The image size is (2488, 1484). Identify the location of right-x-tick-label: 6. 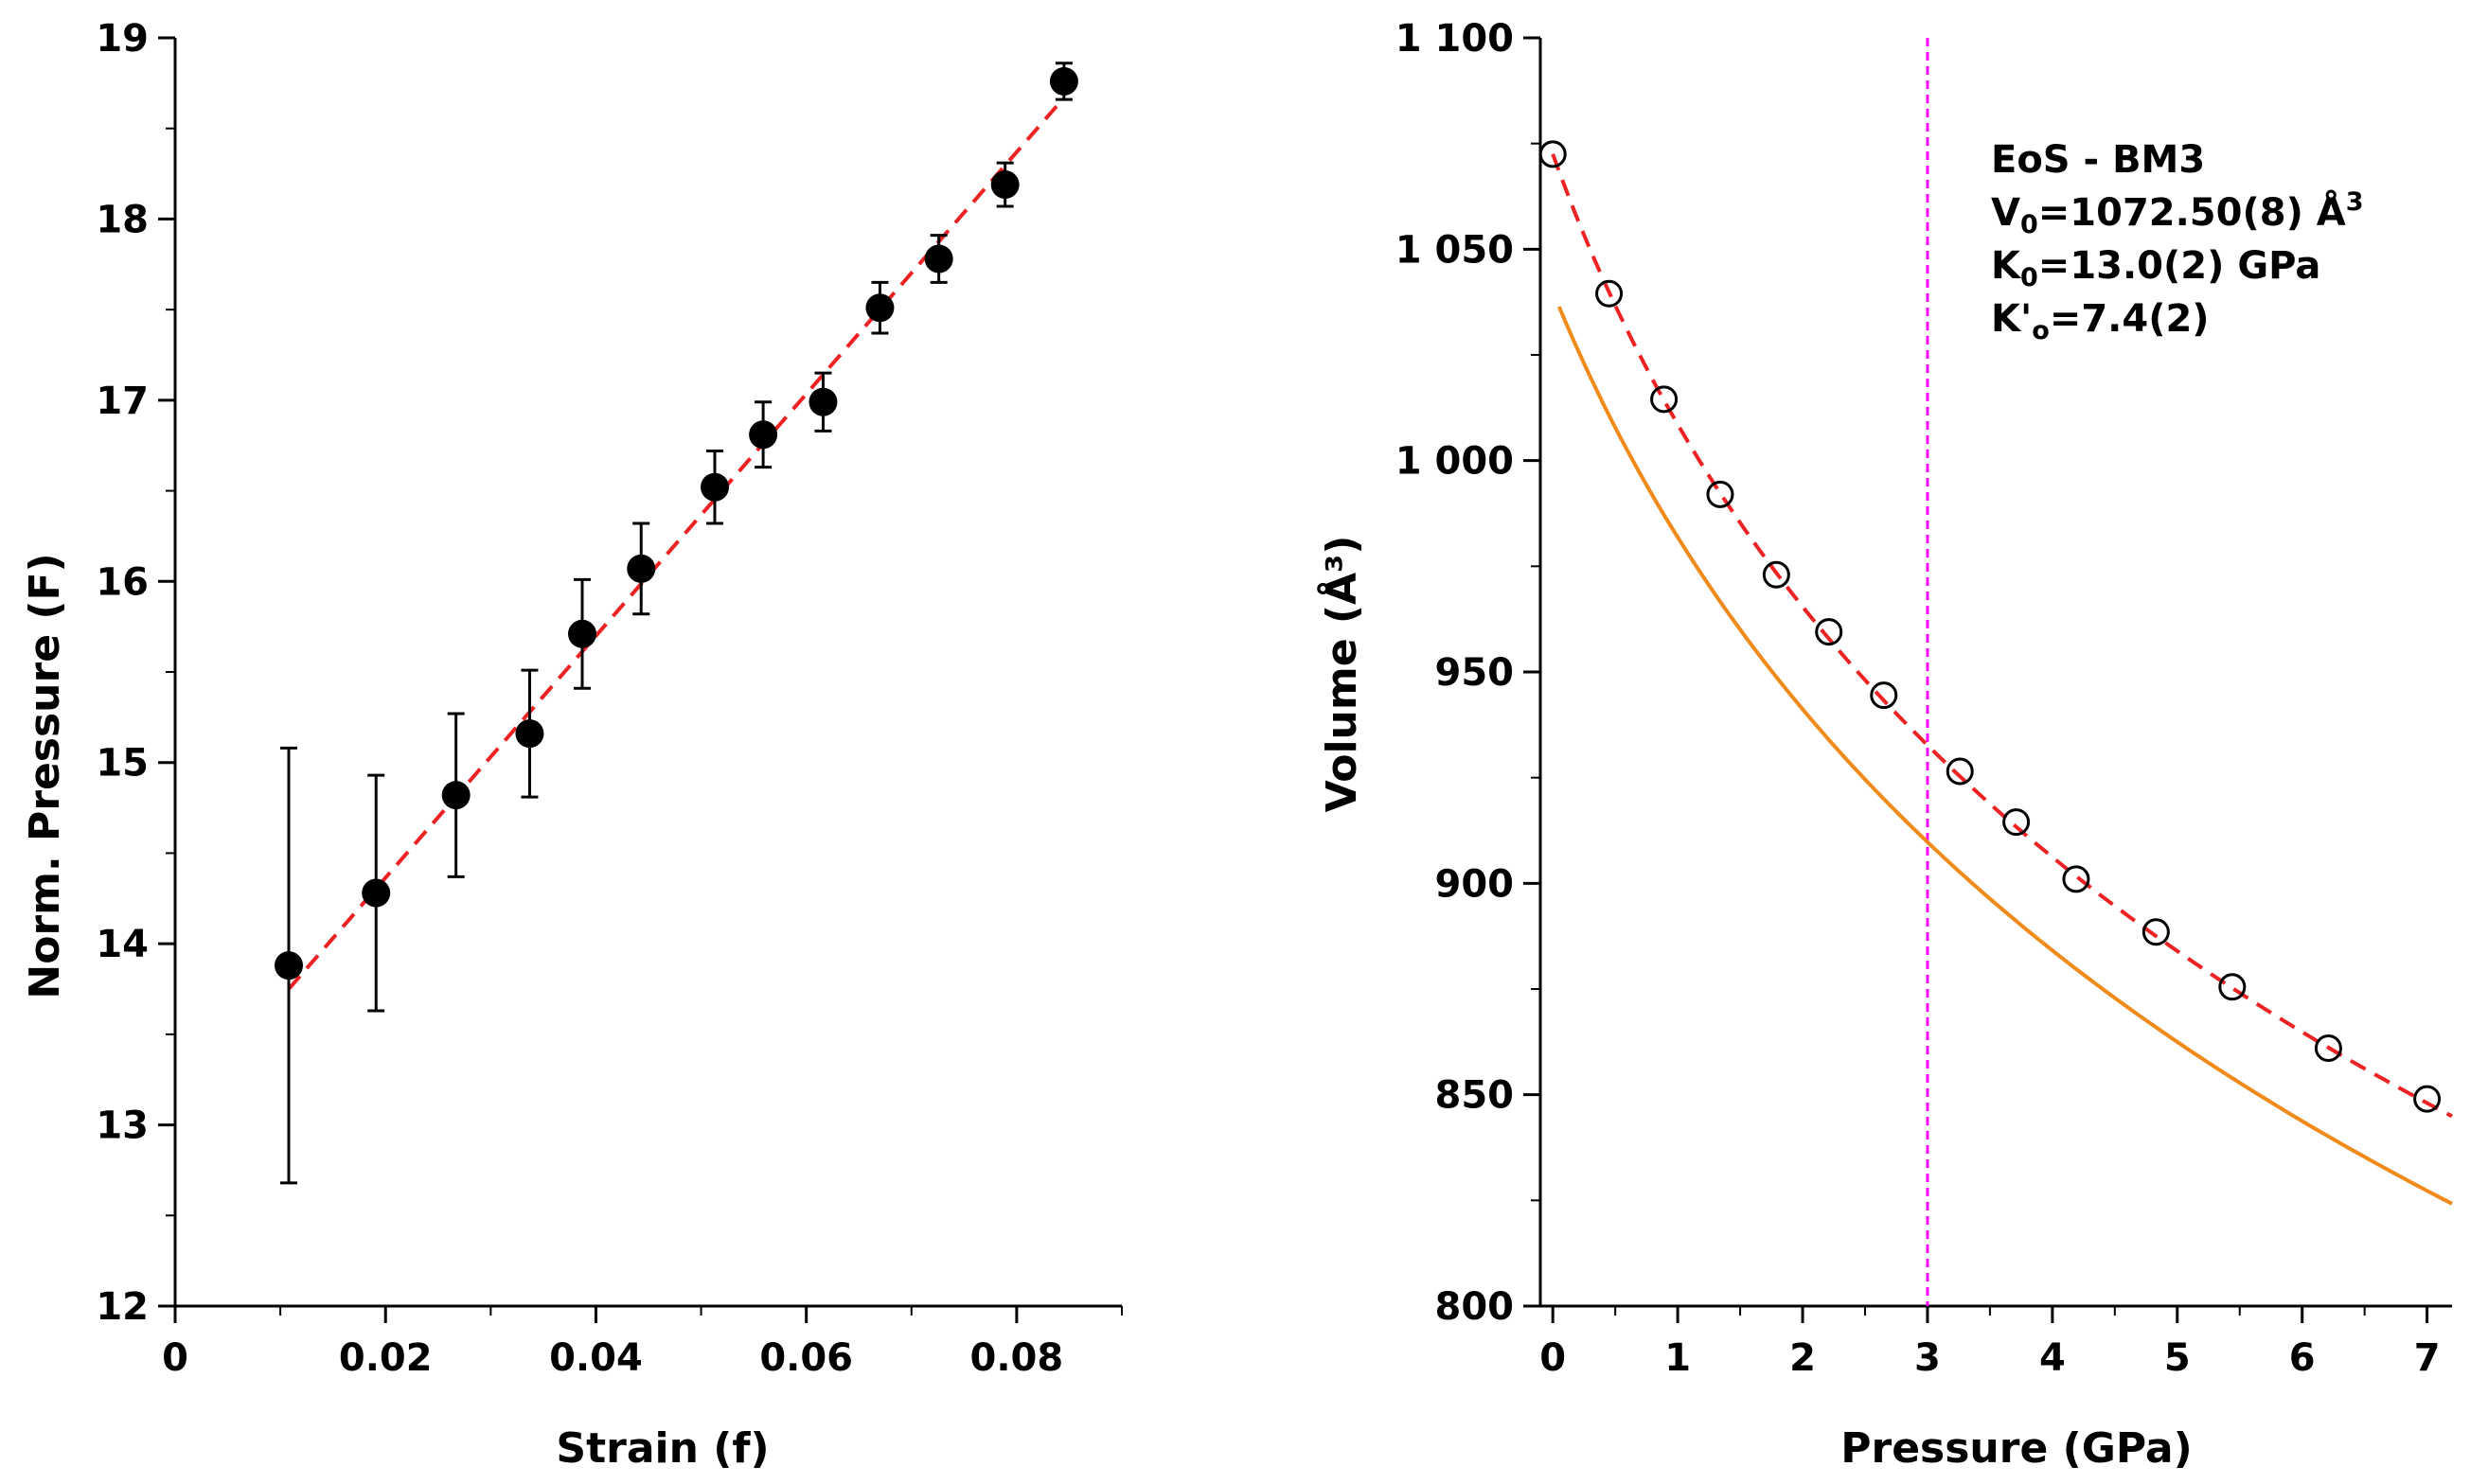
(2302, 1358).